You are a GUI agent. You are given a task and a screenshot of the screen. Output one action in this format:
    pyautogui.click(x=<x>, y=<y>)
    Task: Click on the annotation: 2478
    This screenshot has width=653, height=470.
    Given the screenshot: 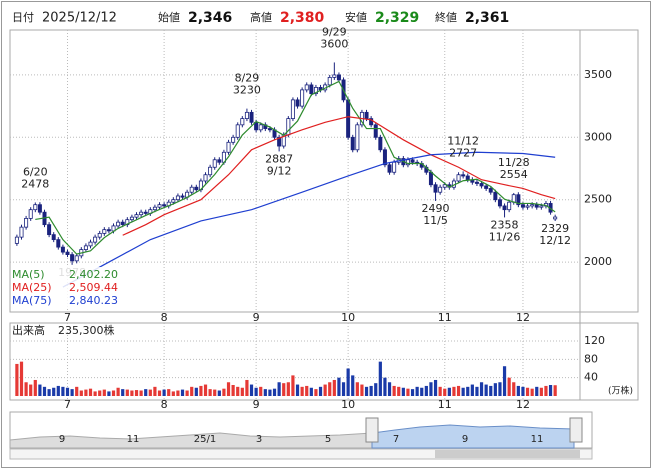 What is the action you would take?
    pyautogui.click(x=35, y=183)
    